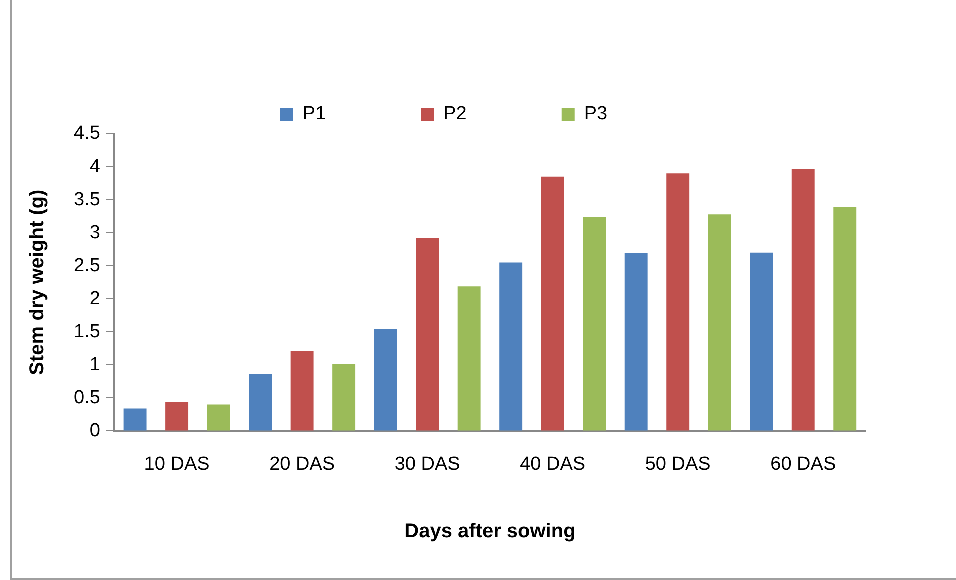  I want to click on legend-label: P2, so click(455, 114).